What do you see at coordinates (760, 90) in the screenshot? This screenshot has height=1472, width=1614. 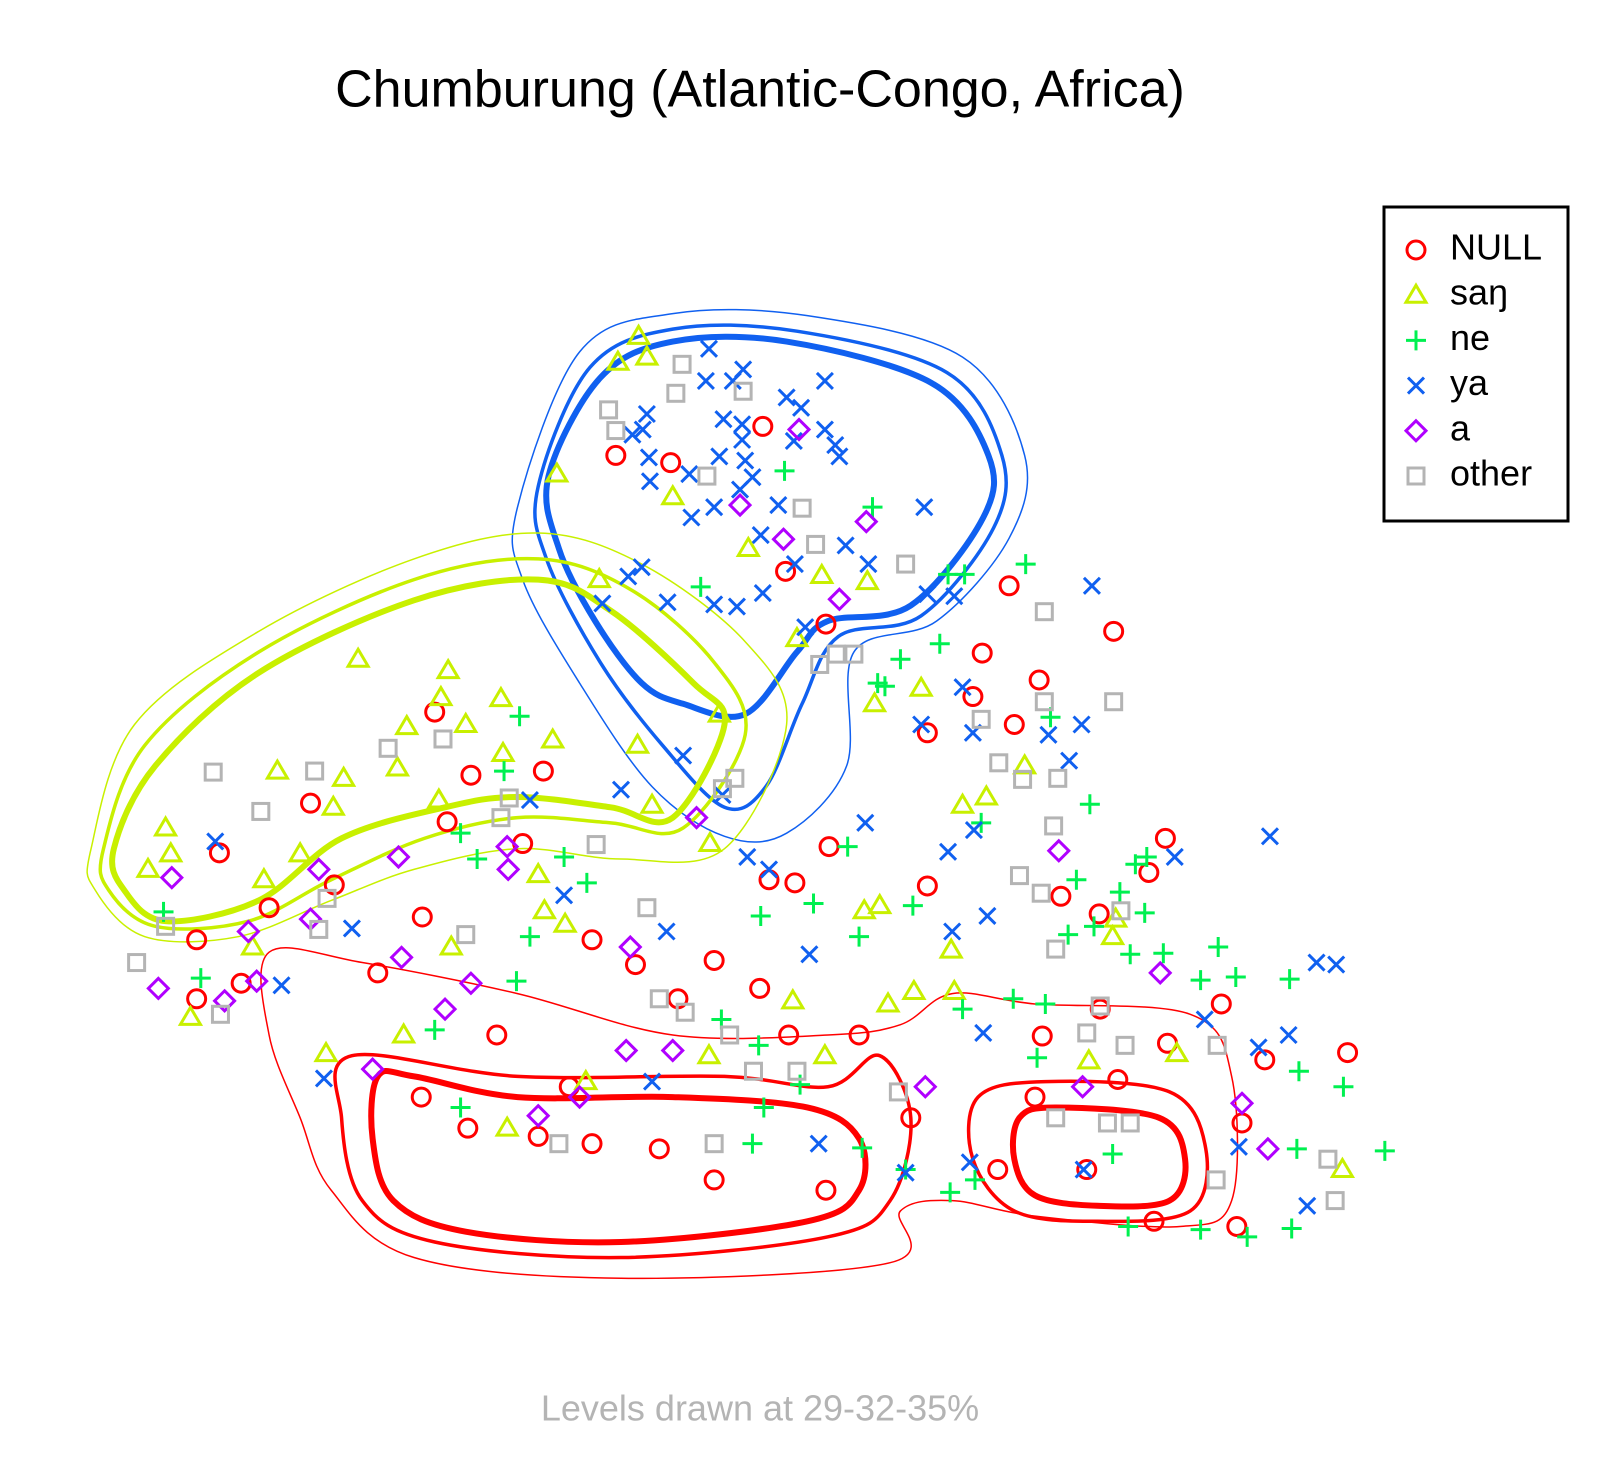 I see `chart-title: Chumburung (Atlantic-Congo, Africa)` at bounding box center [760, 90].